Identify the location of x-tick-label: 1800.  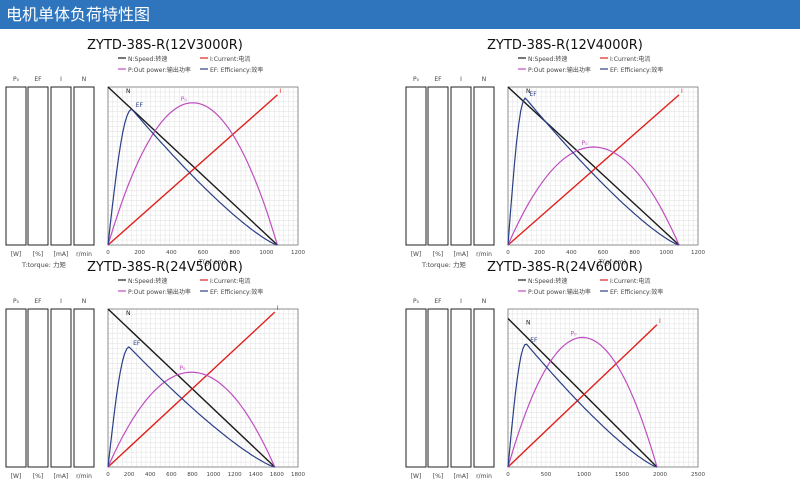
(298, 475).